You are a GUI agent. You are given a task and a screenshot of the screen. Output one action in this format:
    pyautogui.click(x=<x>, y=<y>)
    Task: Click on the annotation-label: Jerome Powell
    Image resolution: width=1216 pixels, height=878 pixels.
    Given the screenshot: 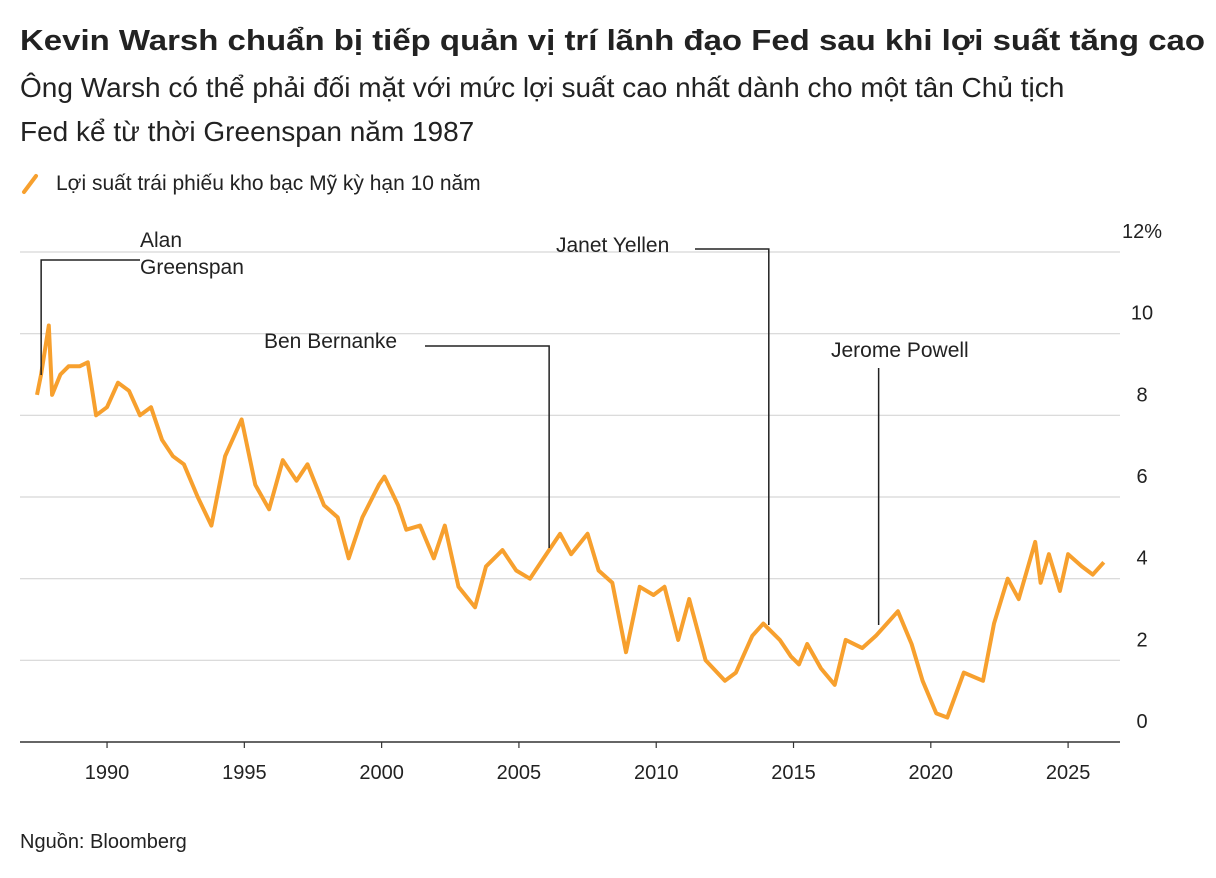 What is the action you would take?
    pyautogui.click(x=900, y=350)
    